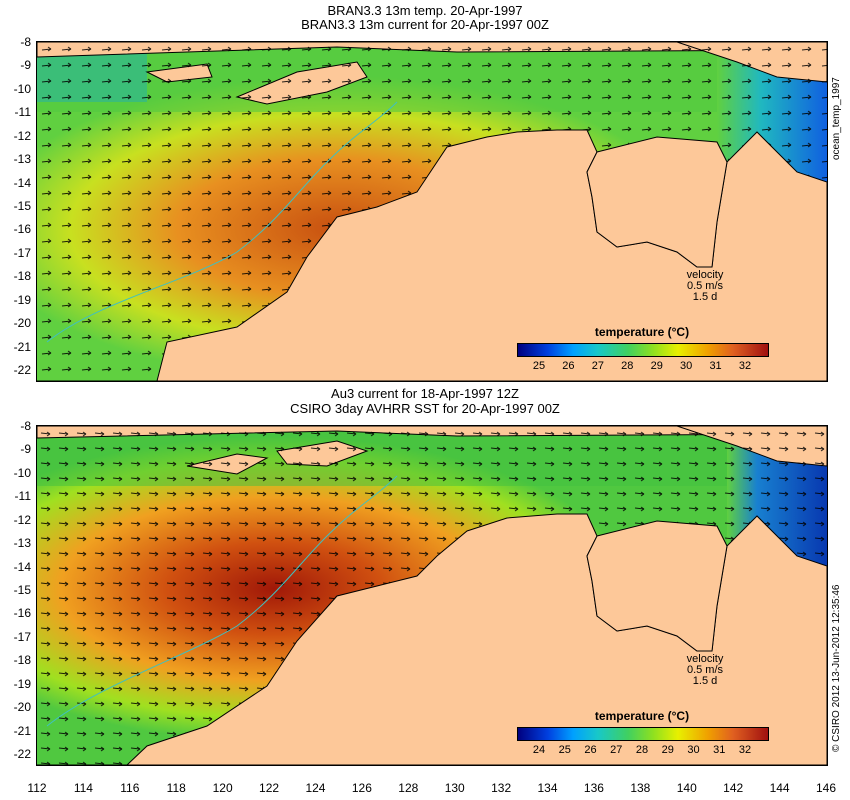 The image size is (850, 800). Describe the element at coordinates (836, 118) in the screenshot. I see `top-side-label: ocean_temp_1997` at that location.